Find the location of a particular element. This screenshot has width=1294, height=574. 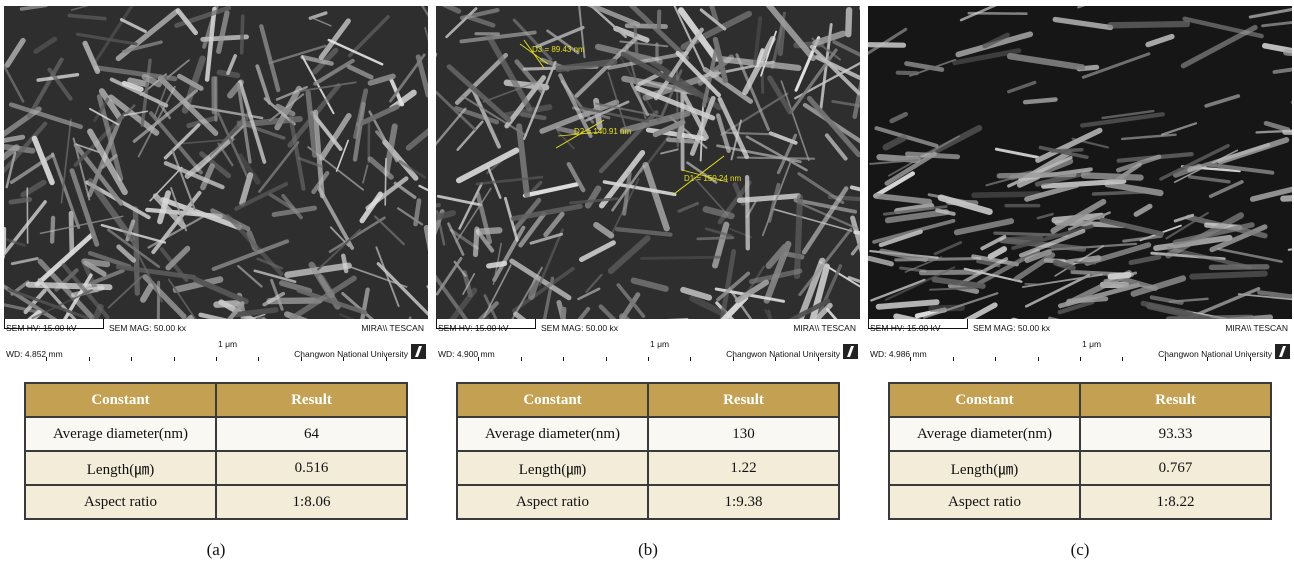

measurement-line-d1 is located at coordinates (699, 175).